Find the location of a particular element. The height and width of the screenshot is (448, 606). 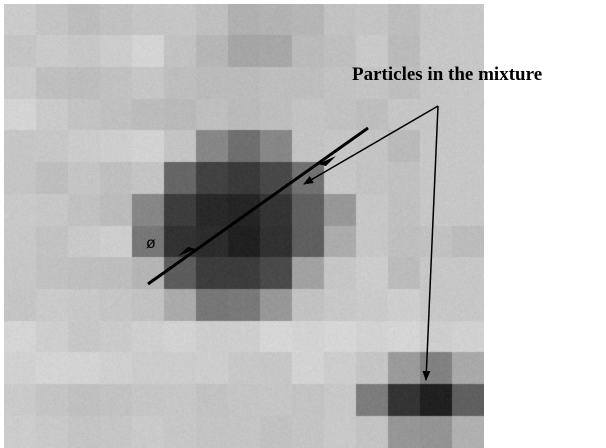

diameter-symbol: ø is located at coordinates (151, 243).